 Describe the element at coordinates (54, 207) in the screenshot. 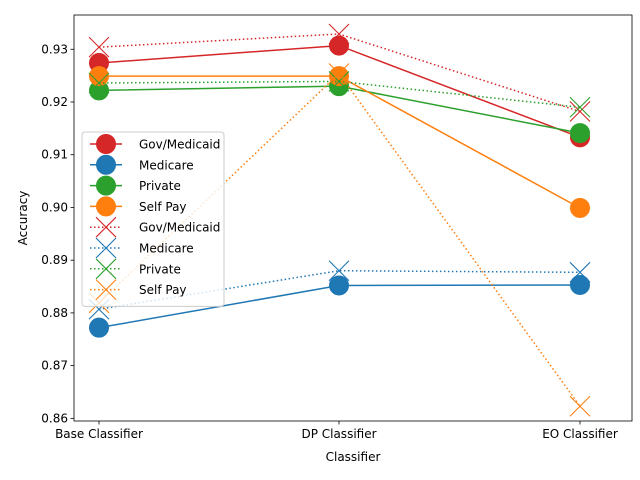

I see `y-tick-label: 0.90` at that location.